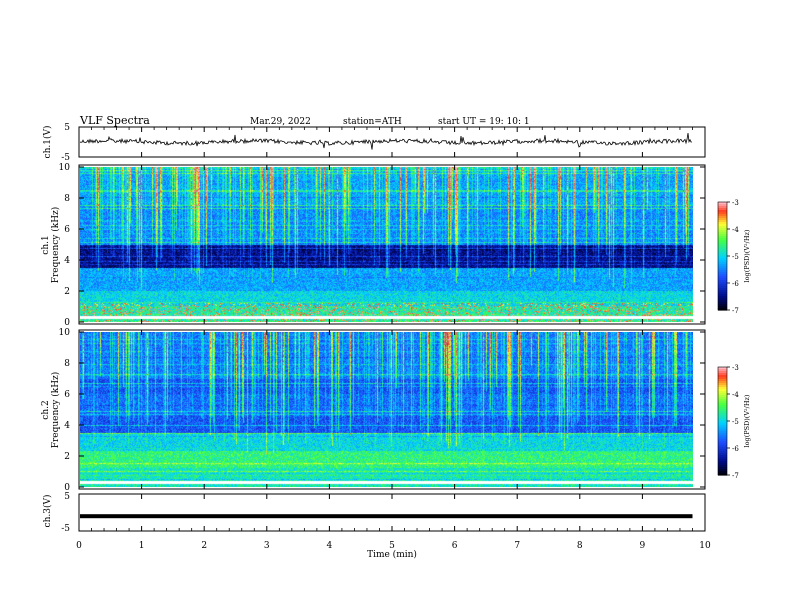  I want to click on ch1-waveform-trace, so click(385, 141).